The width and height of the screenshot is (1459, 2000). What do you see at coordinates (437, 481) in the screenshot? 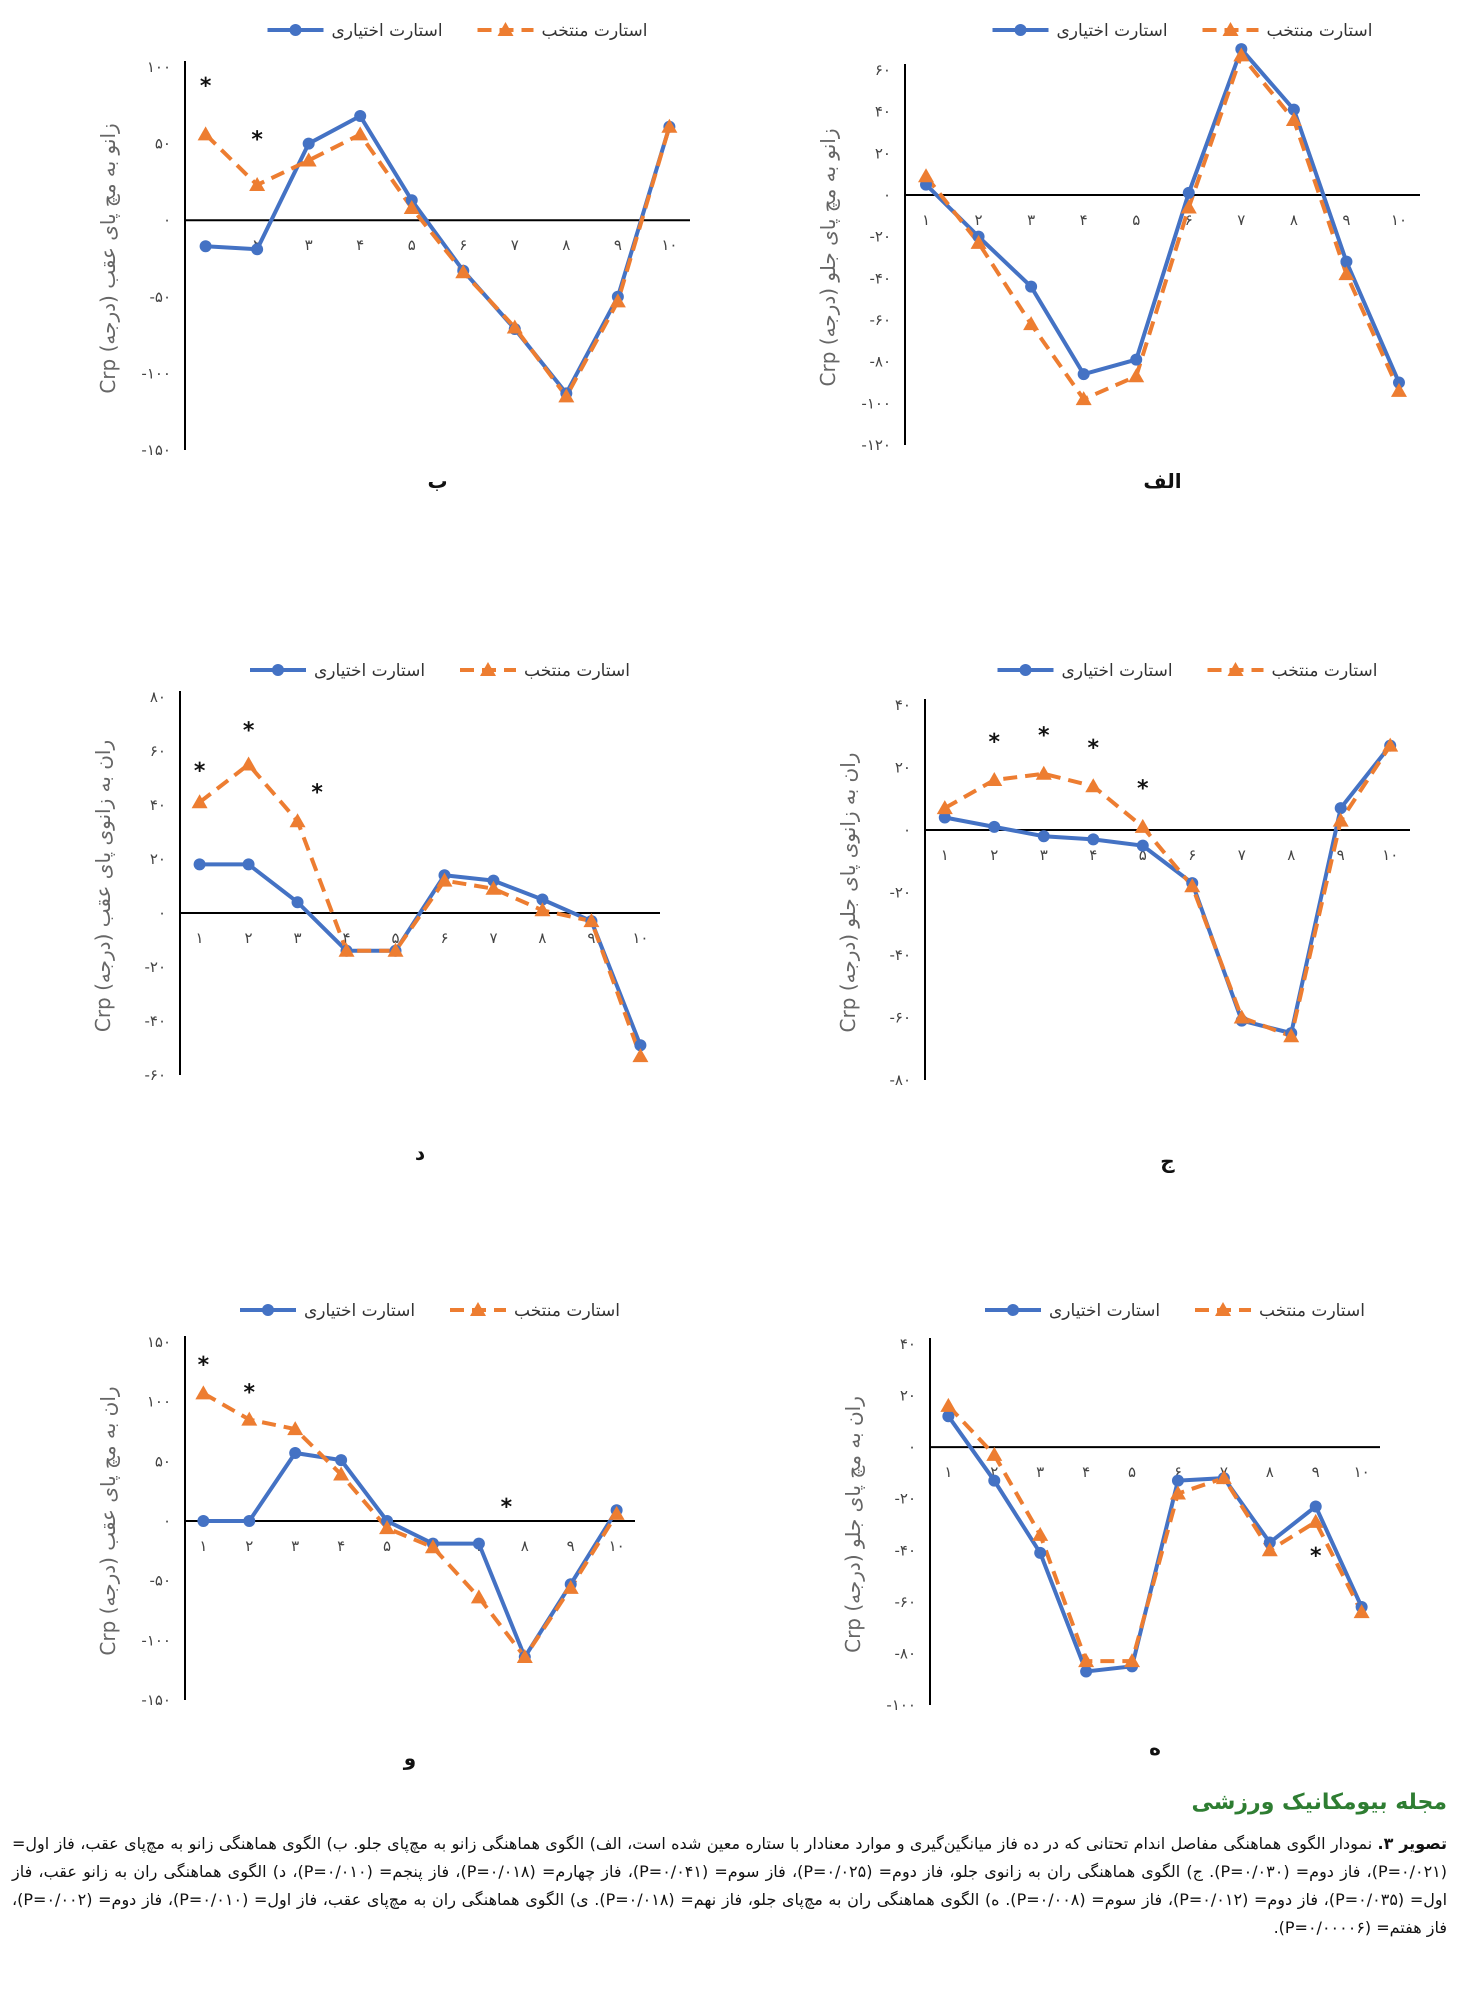
I see `panel-letter: ب` at bounding box center [437, 481].